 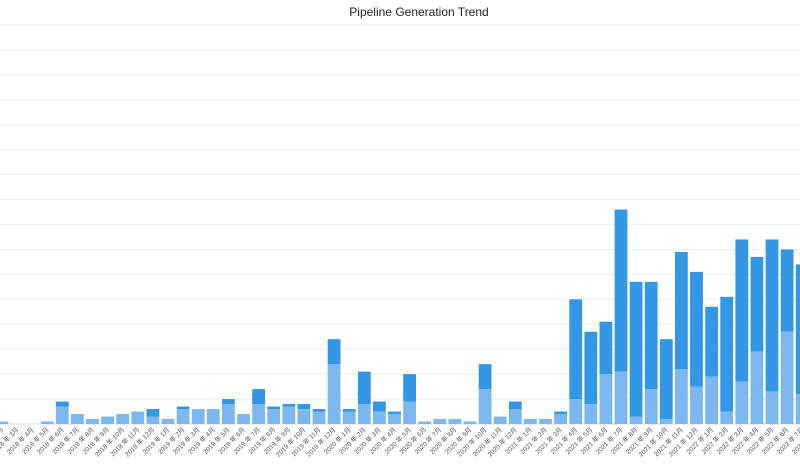 I want to click on chart-title: Pipeline Generation Trend, so click(x=419, y=12).